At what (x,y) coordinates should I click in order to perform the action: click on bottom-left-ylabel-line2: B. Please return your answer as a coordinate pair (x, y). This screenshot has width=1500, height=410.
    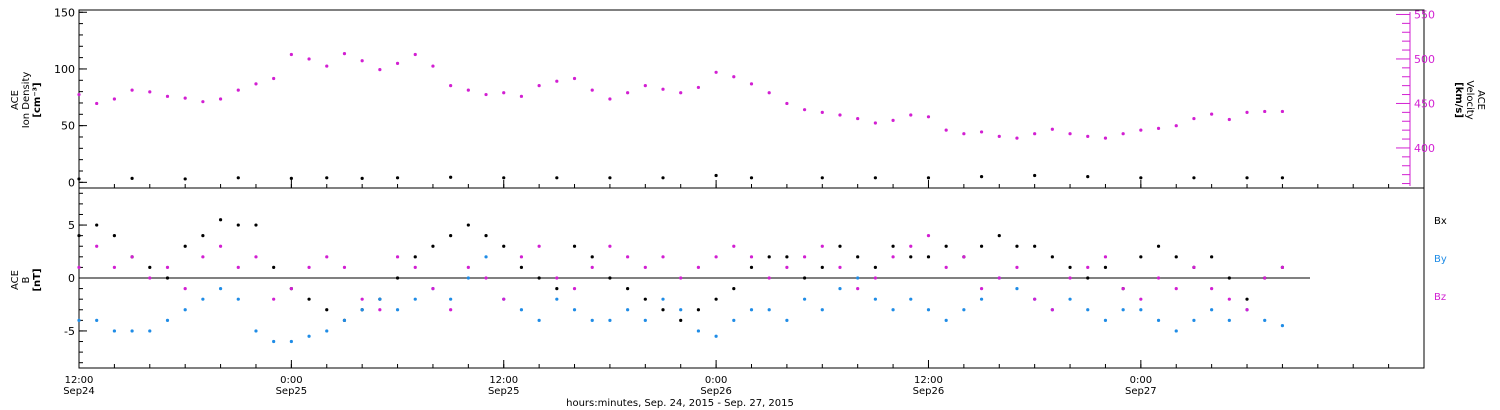
    Looking at the image, I should click on (26, 279).